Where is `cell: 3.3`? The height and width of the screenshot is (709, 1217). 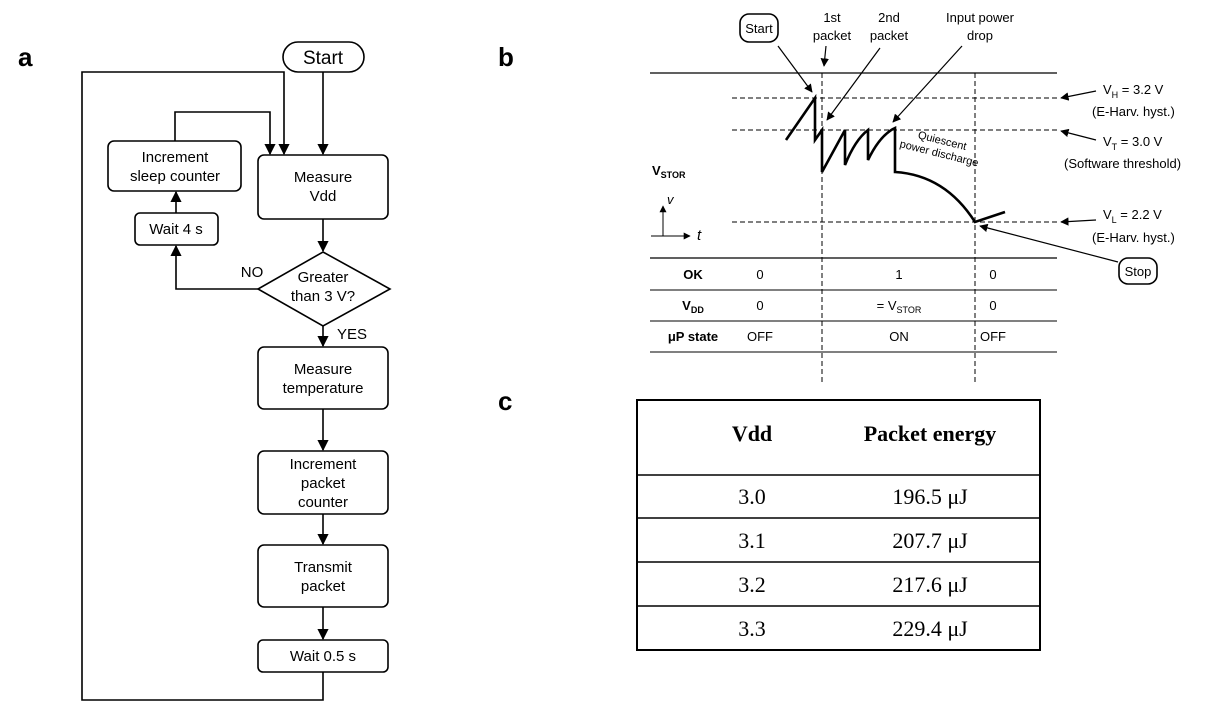
cell: 3.3 is located at coordinates (752, 628).